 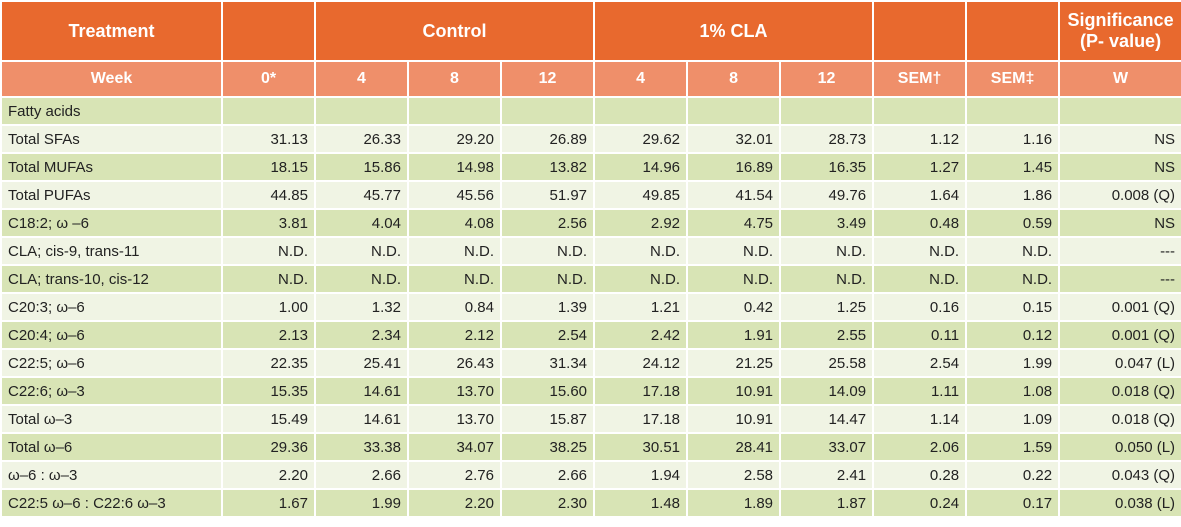 I want to click on row-label: Total ω–3, so click(x=111, y=419).